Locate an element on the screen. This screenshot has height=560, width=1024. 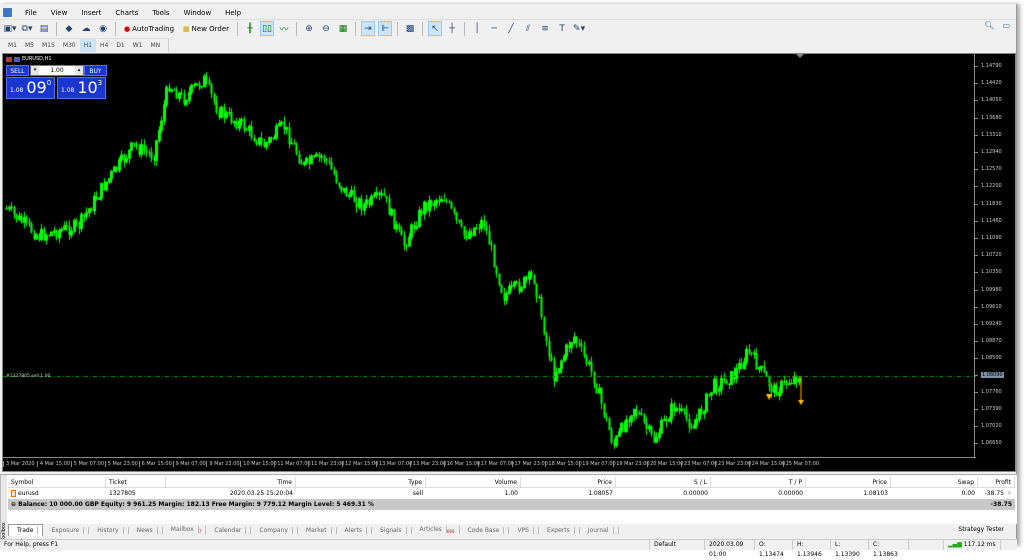
terminal-icon: ☁ is located at coordinates (86, 28).